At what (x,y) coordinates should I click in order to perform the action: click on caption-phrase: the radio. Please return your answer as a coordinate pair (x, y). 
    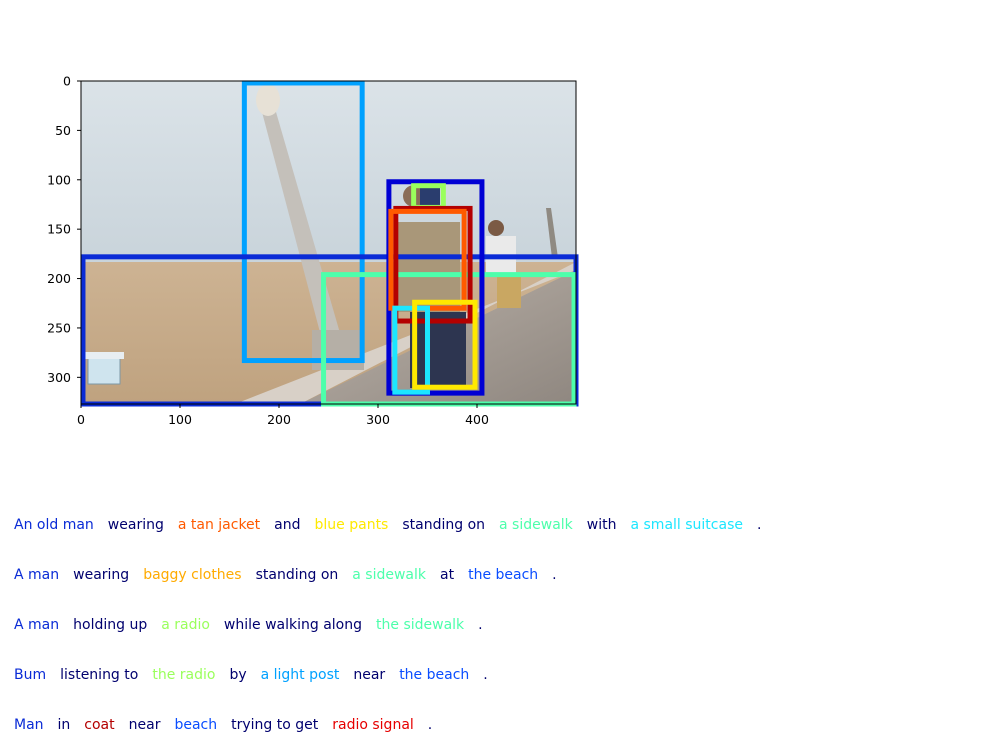
    Looking at the image, I should click on (183, 674).